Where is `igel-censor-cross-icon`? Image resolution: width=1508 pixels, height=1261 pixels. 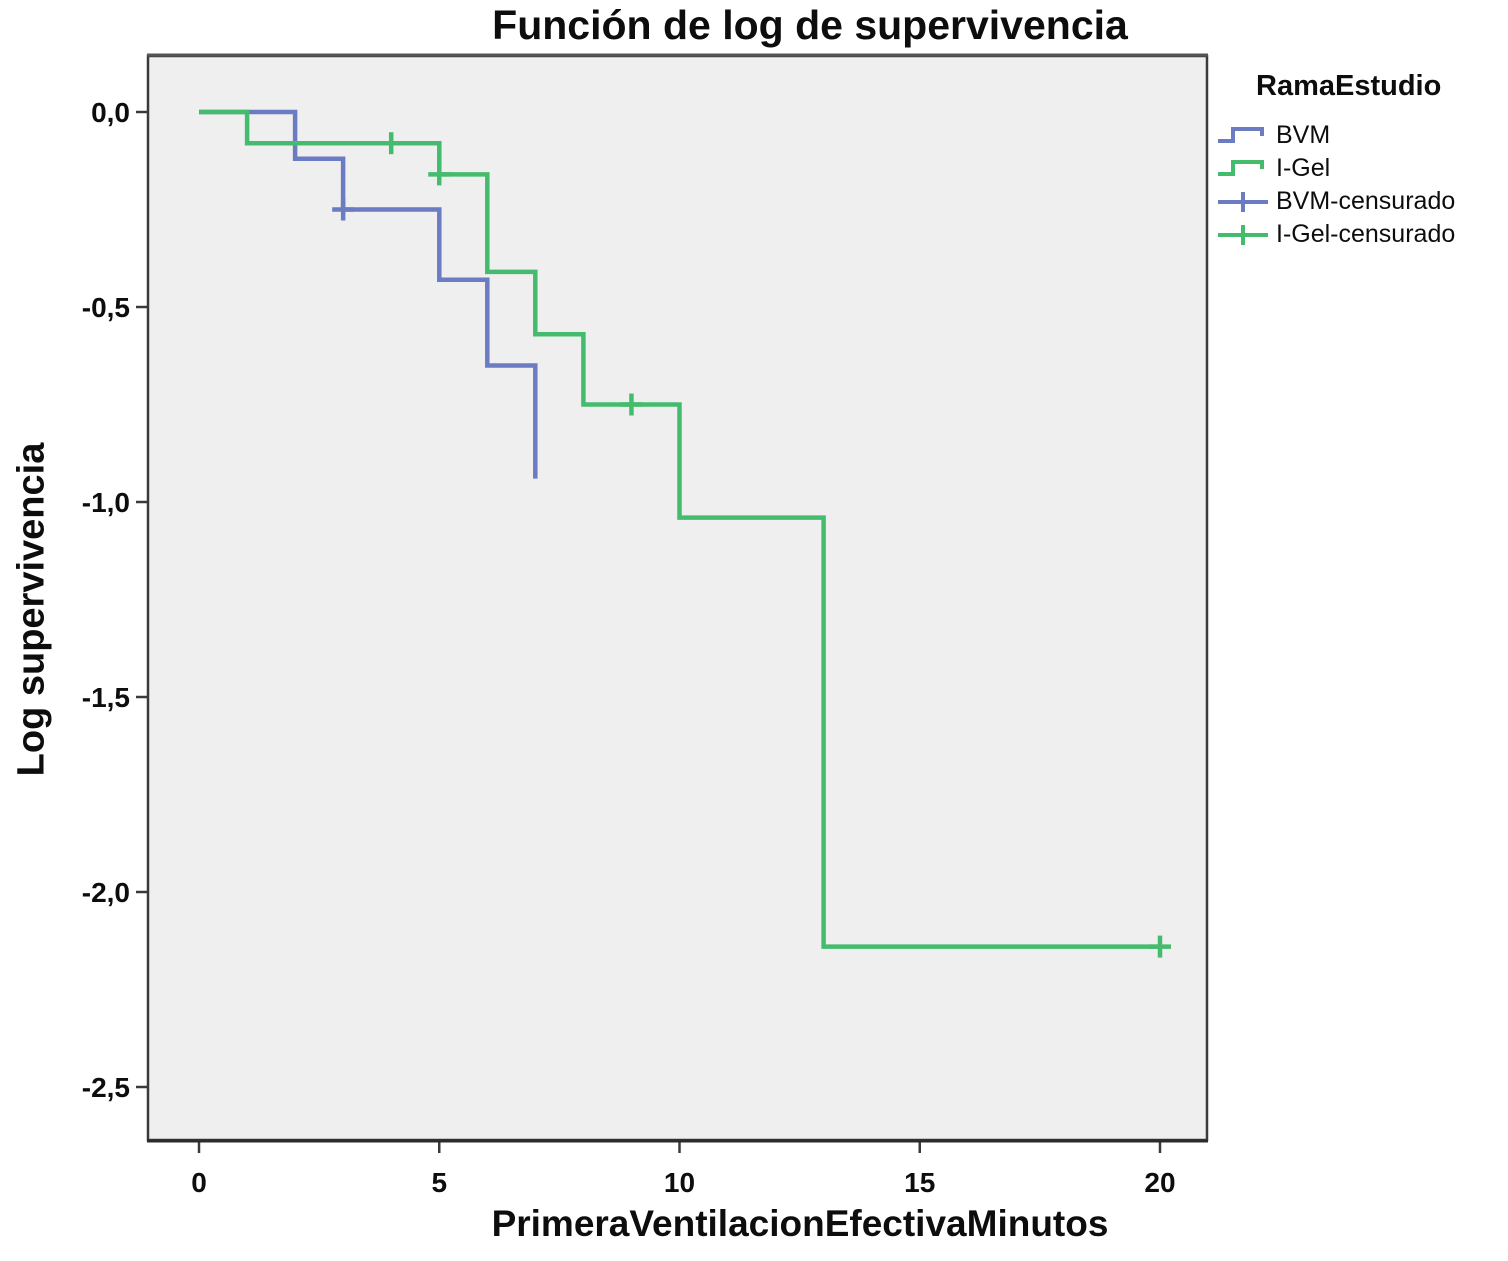
igel-censor-cross-icon is located at coordinates (1243, 234).